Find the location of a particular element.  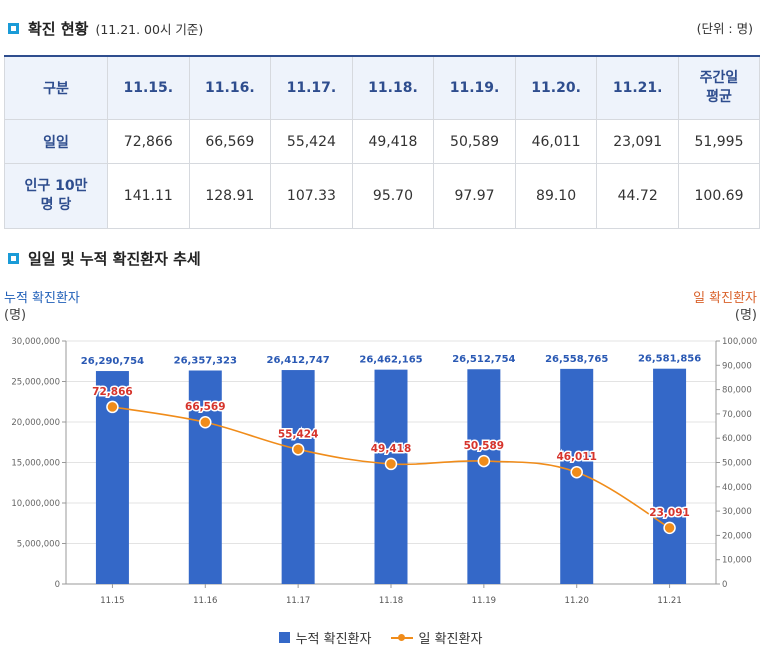

legend-item-daily: 일 확진환자 is located at coordinates (436, 637).